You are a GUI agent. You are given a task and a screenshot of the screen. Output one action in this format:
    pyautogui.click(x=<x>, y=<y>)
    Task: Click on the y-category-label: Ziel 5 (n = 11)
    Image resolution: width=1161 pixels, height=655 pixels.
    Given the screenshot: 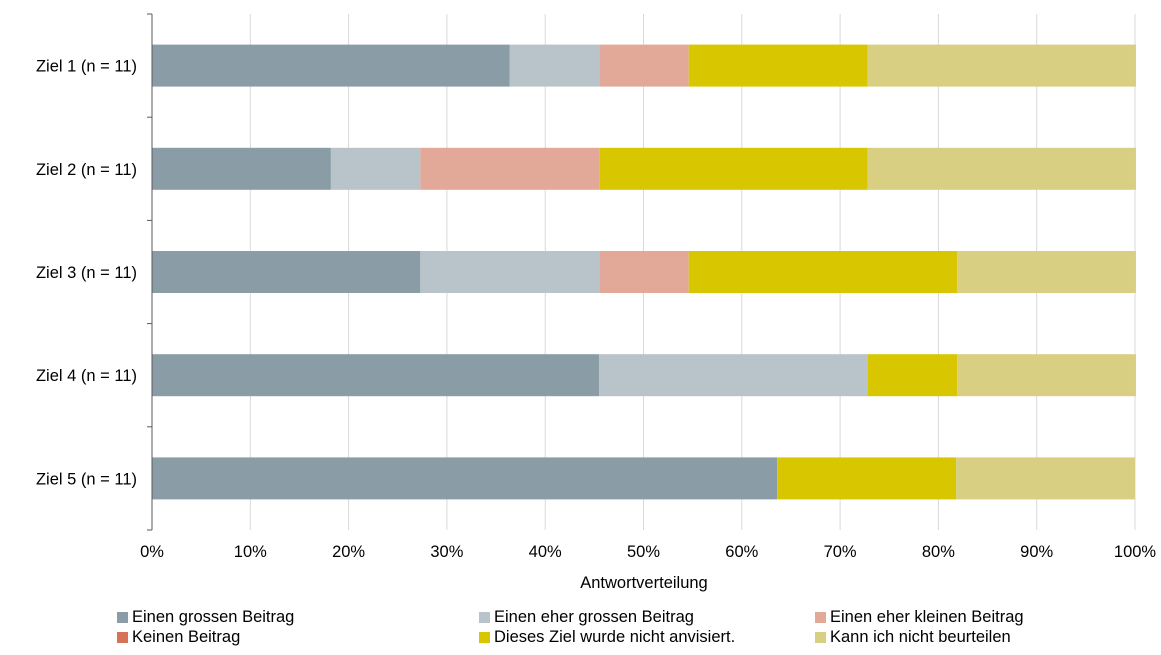 What is the action you would take?
    pyautogui.click(x=86, y=479)
    